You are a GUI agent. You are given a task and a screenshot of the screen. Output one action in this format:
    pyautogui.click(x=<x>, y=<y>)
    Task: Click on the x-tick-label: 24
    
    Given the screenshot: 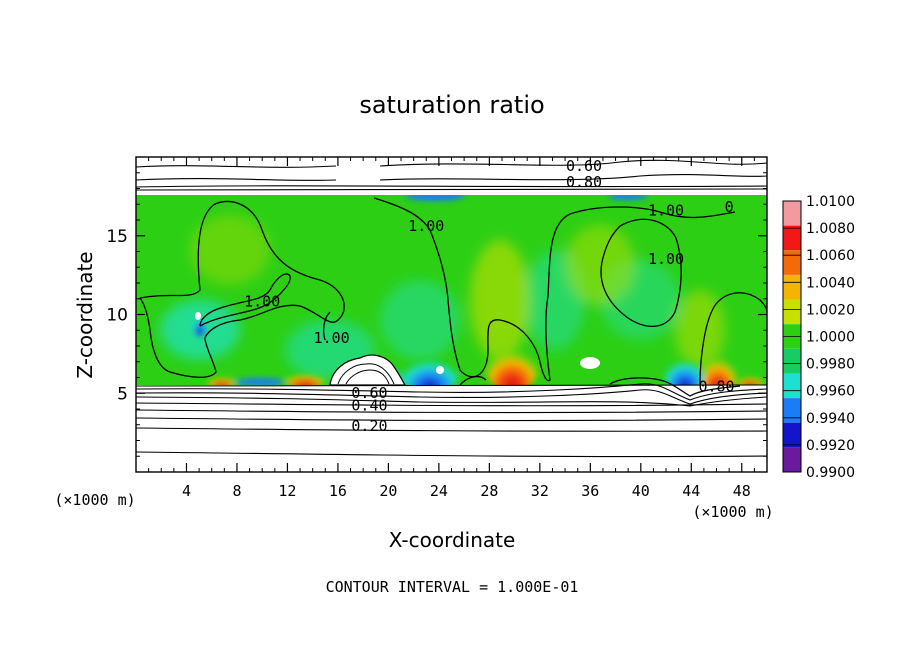 What is the action you would take?
    pyautogui.click(x=439, y=491)
    